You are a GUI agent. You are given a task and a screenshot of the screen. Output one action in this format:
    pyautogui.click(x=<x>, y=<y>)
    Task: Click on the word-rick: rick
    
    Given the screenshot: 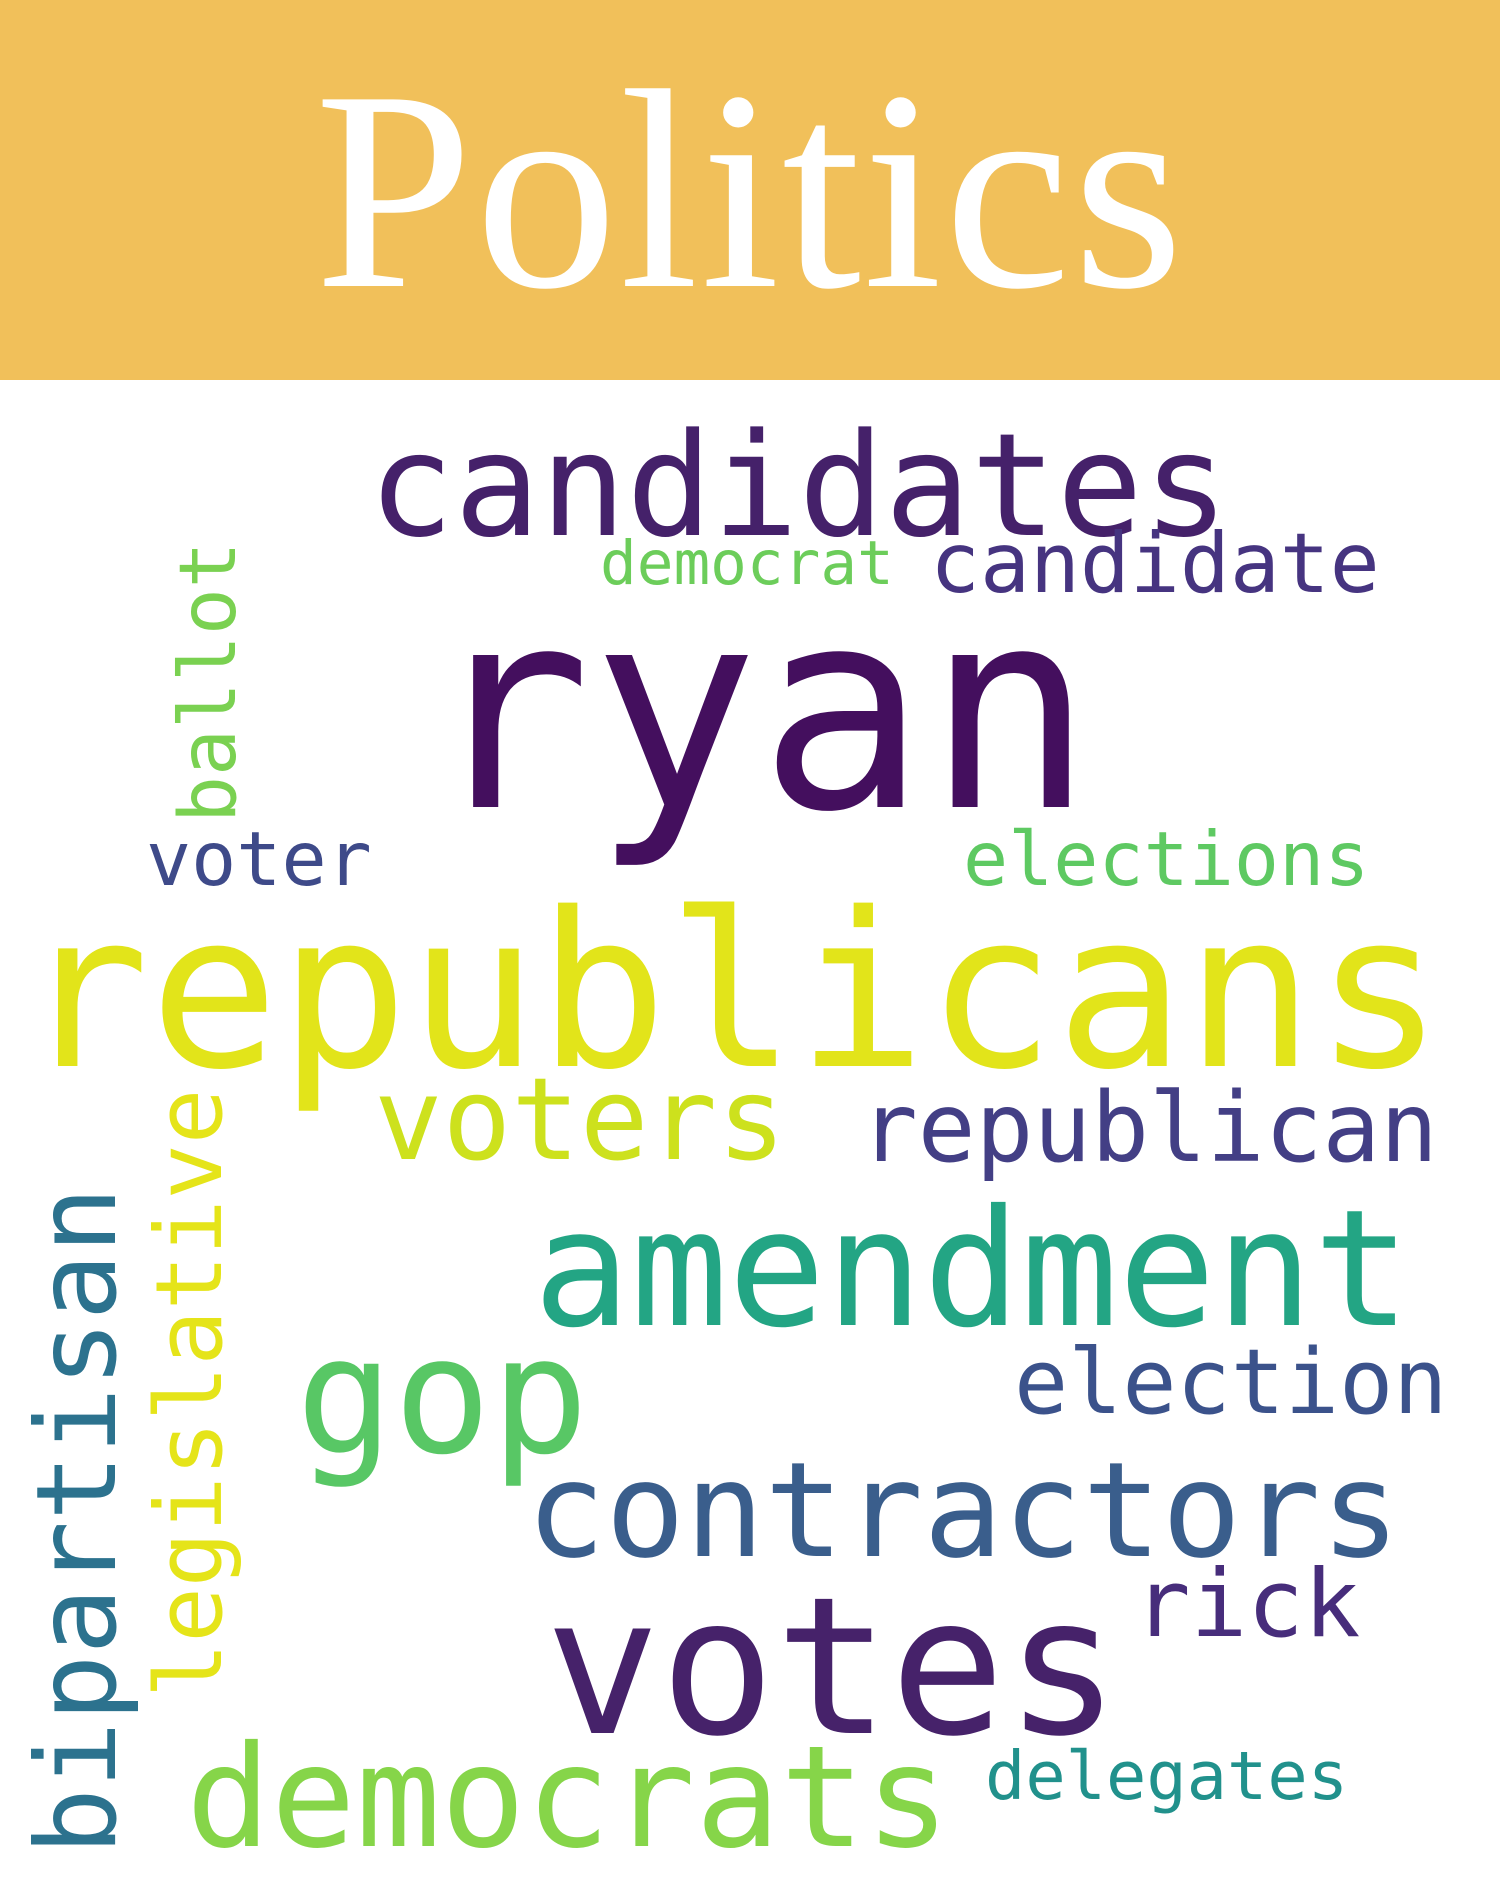 What is the action you would take?
    pyautogui.click(x=1247, y=1604)
    